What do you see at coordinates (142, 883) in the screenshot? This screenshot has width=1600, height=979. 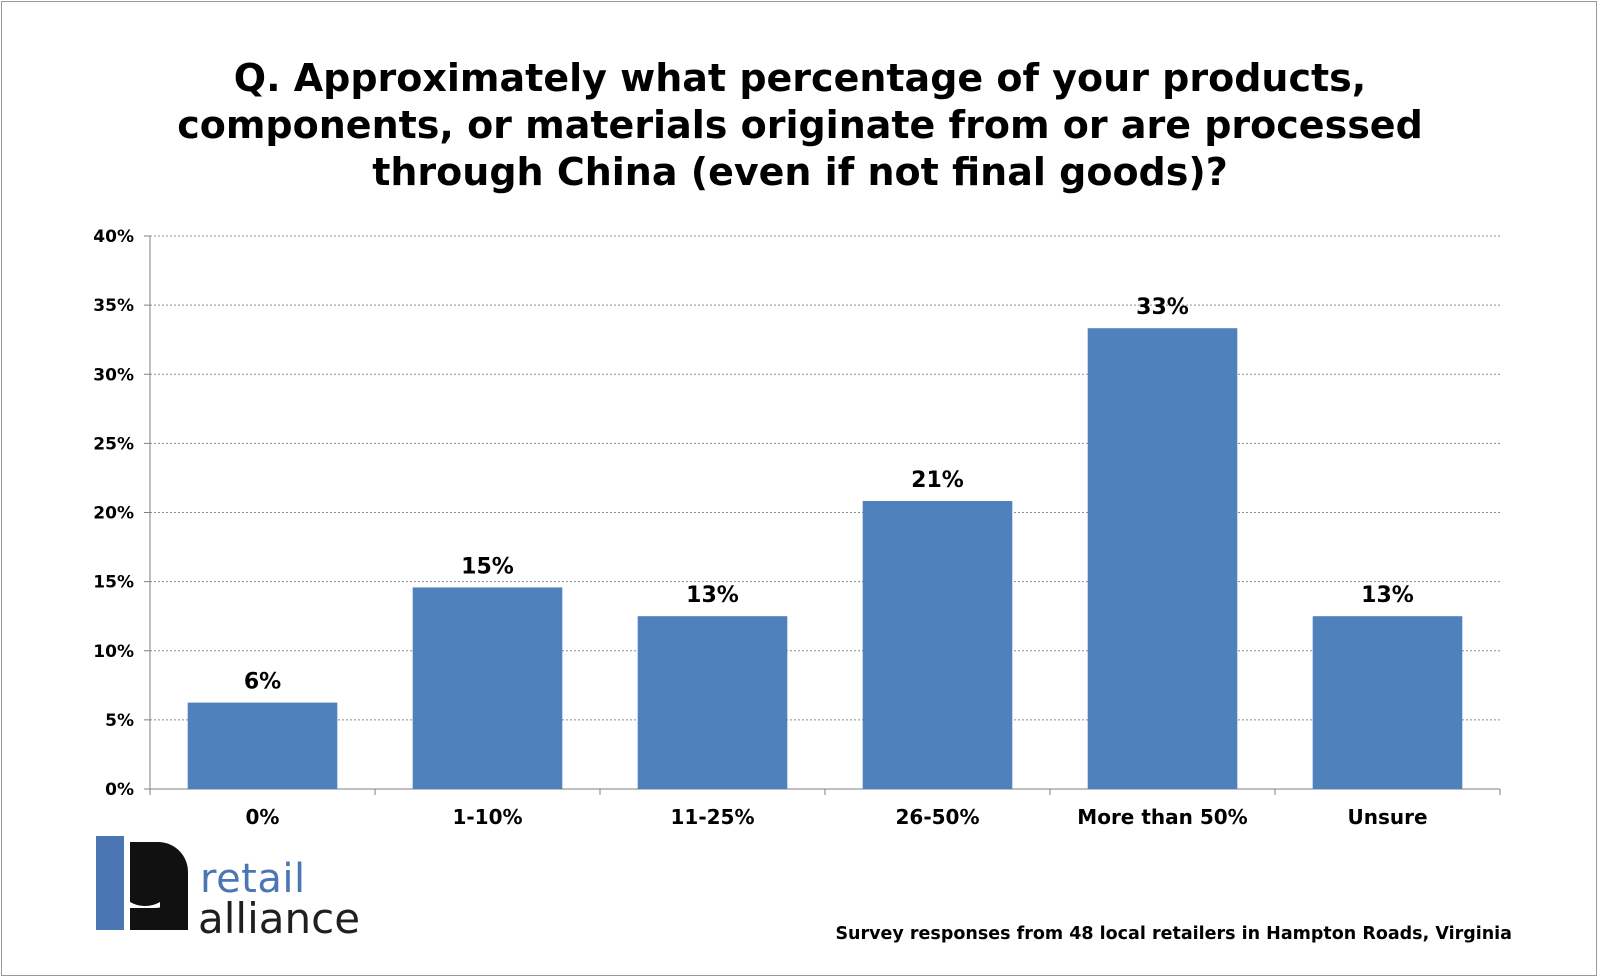 I see `logo-mark-icon` at bounding box center [142, 883].